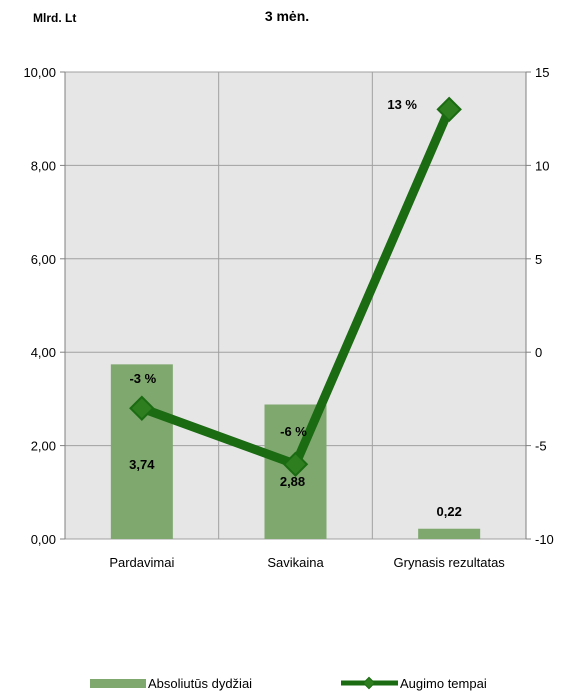  I want to click on category-labels: Pardavimai Savikaina Grynasis rezultatas, so click(307, 562).